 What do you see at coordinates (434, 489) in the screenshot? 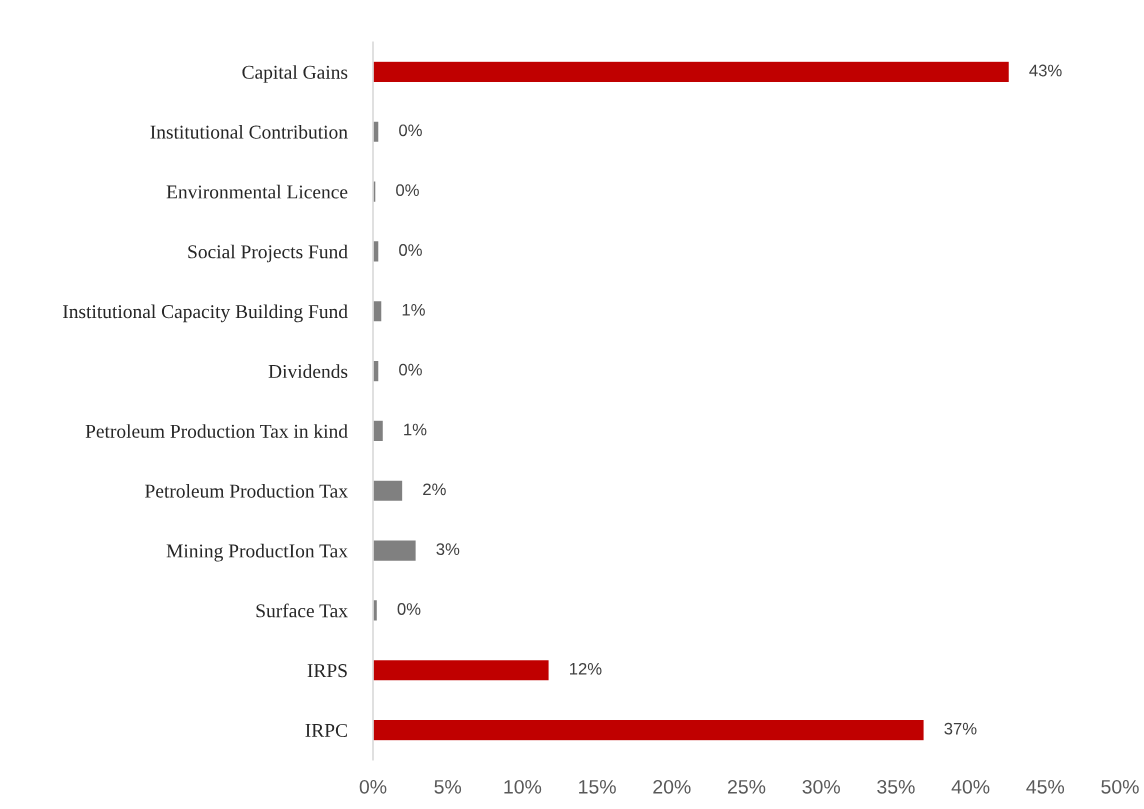
I see `data-label: 2%` at bounding box center [434, 489].